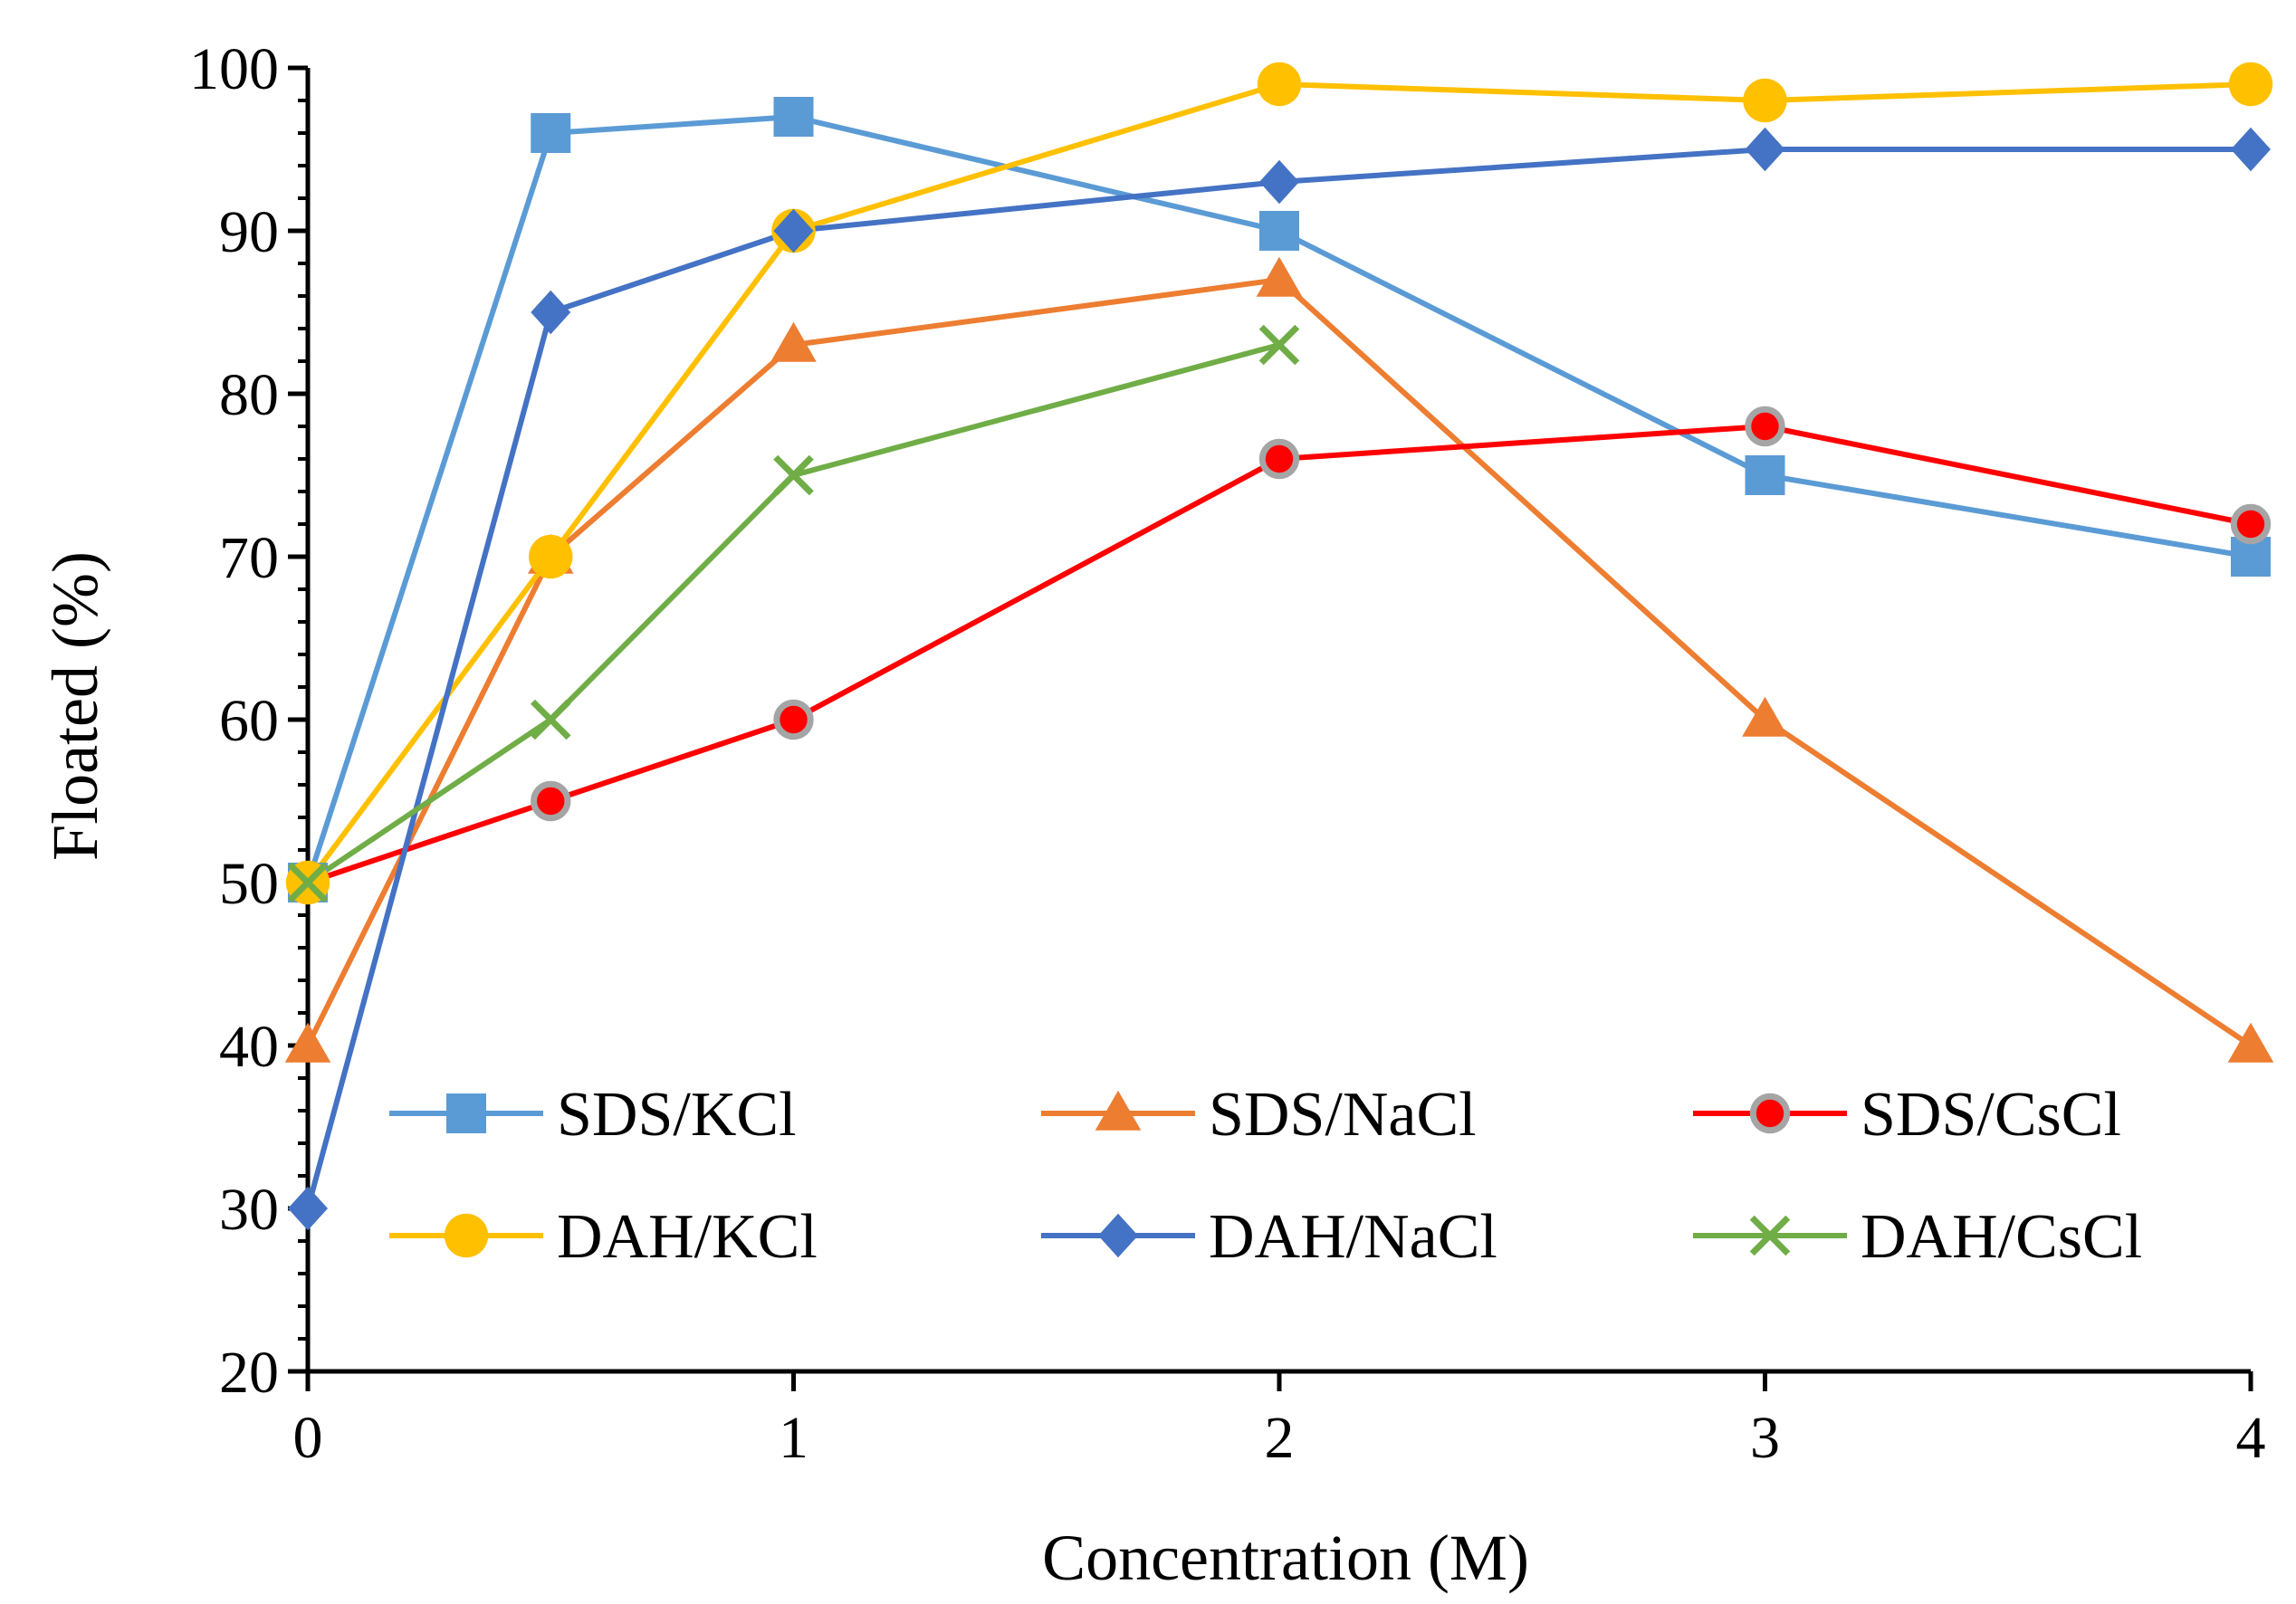 This screenshot has width=2296, height=1604. What do you see at coordinates (1991, 1115) in the screenshot?
I see `legend-label: SDS/CsCl` at bounding box center [1991, 1115].